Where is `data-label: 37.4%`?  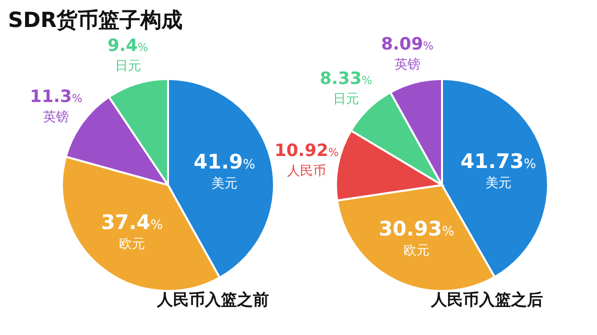 data-label: 37.4% is located at coordinates (132, 222).